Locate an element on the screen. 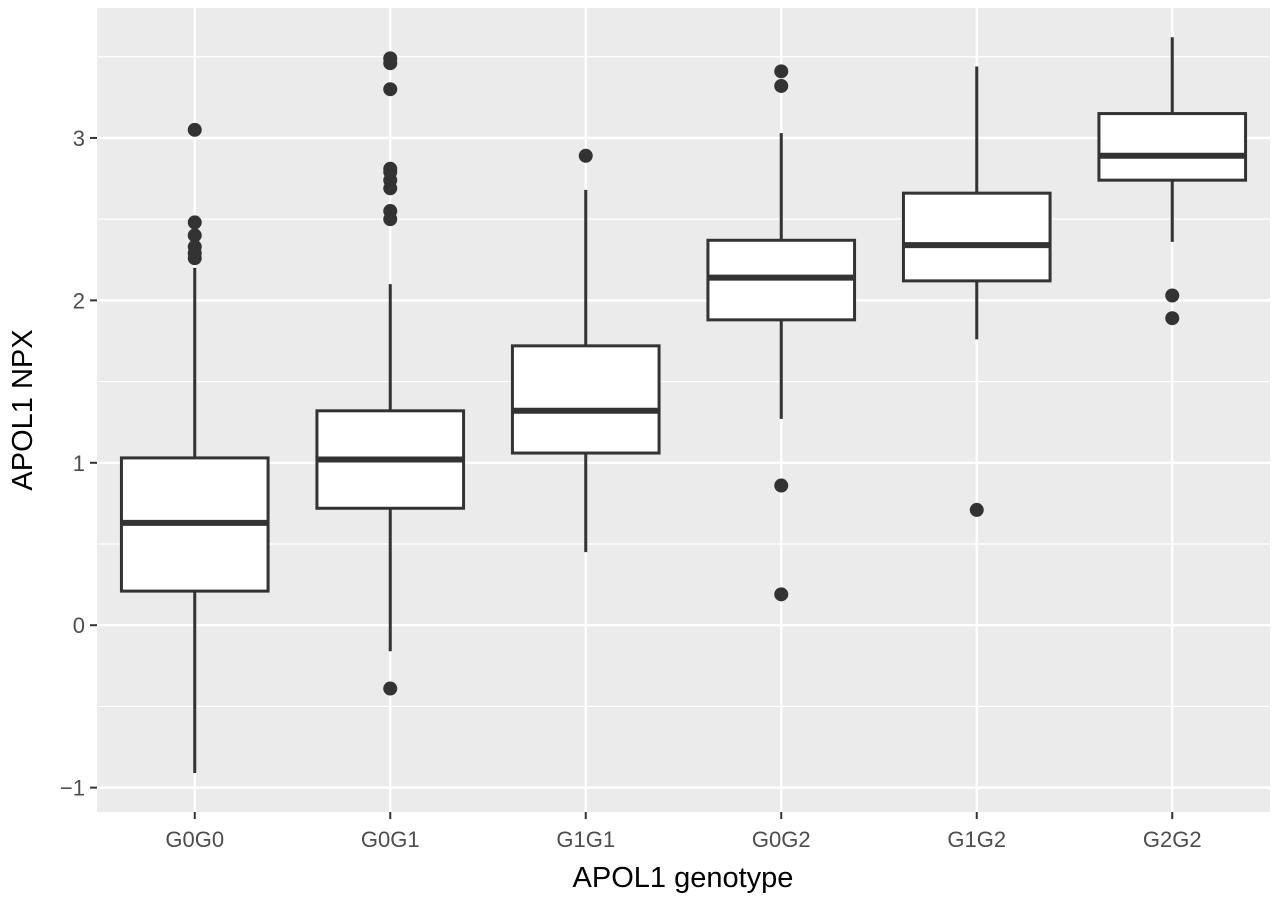  y-axis: −1 0 1 2 3 is located at coordinates (78, 463).